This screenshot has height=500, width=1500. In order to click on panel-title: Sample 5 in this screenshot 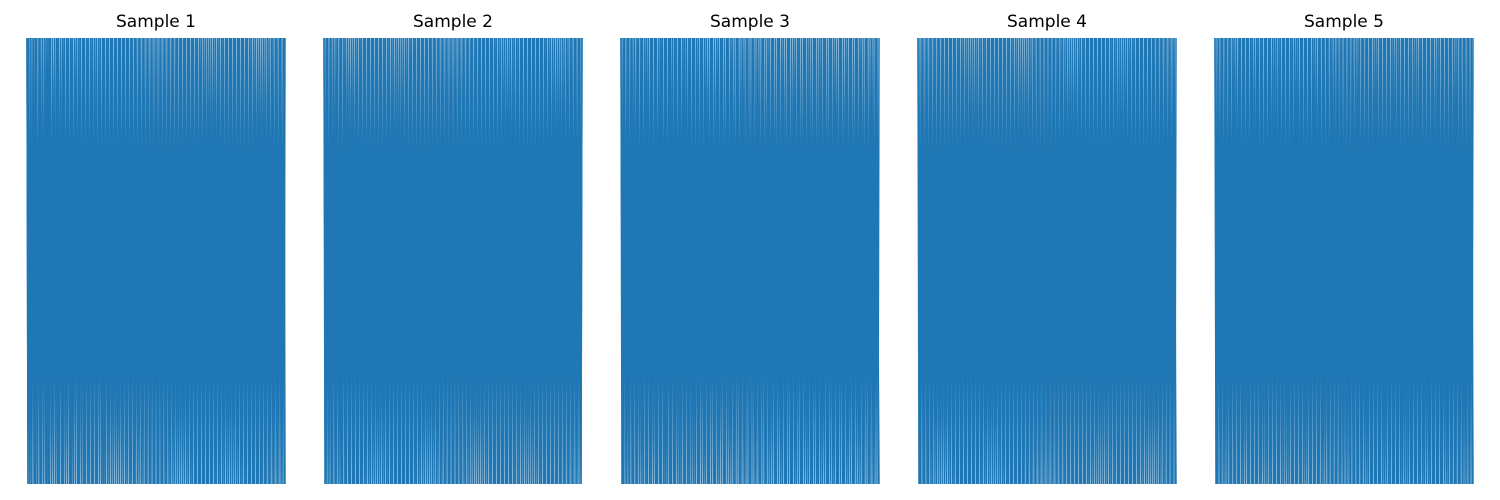, I will do `click(1344, 22)`.